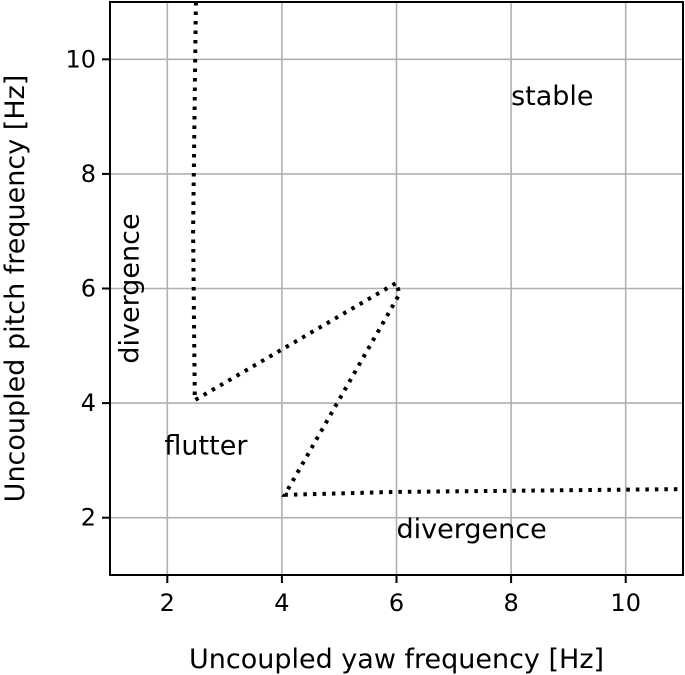 The image size is (685, 675). I want to click on x-tick-label-8: 8, so click(510, 603).